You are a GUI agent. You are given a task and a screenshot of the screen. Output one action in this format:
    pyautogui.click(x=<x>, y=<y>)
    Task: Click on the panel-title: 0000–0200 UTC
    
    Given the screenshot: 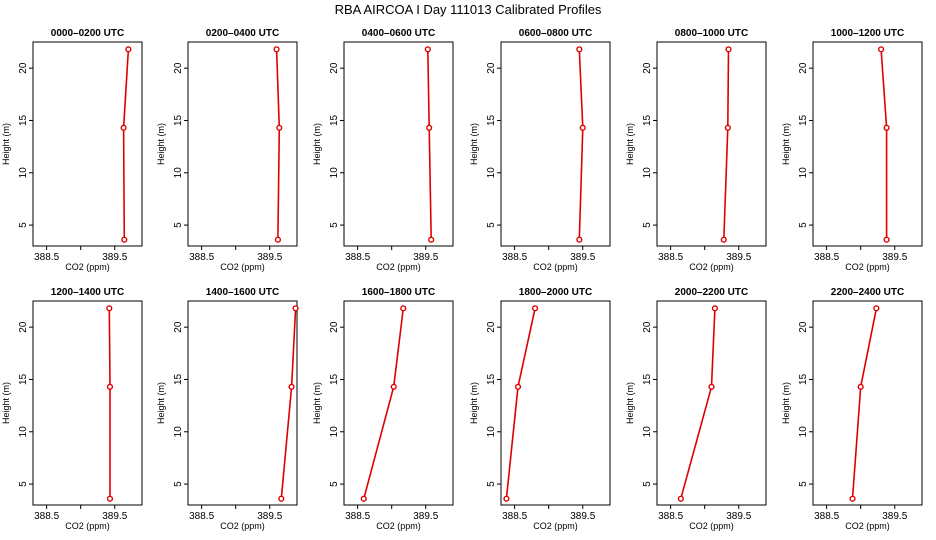 What is the action you would take?
    pyautogui.click(x=87, y=33)
    